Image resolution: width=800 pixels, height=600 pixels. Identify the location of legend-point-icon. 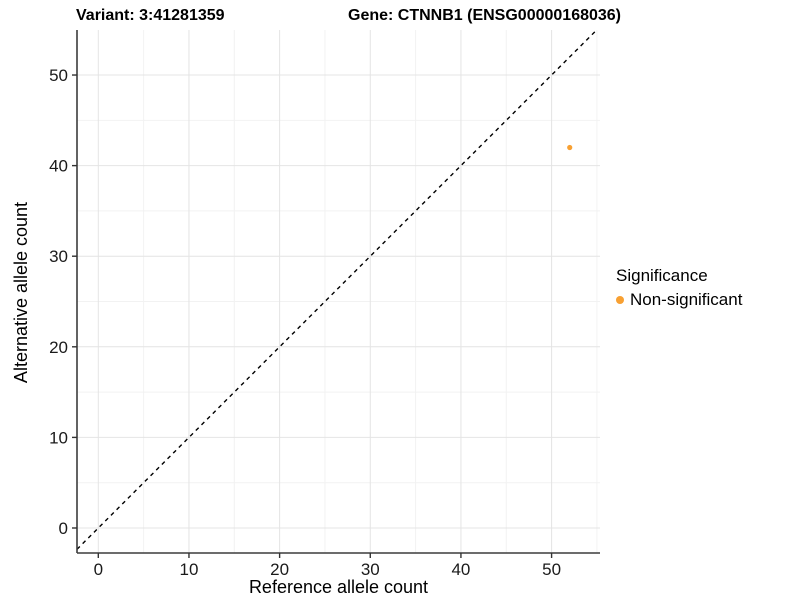
(620, 300).